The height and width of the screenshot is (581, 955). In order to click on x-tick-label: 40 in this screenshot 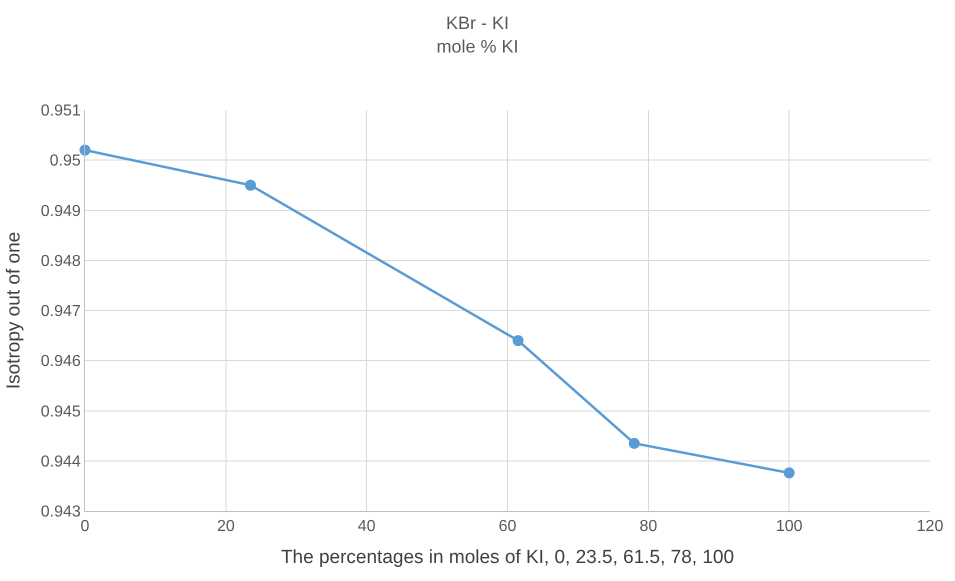, I will do `click(367, 527)`.